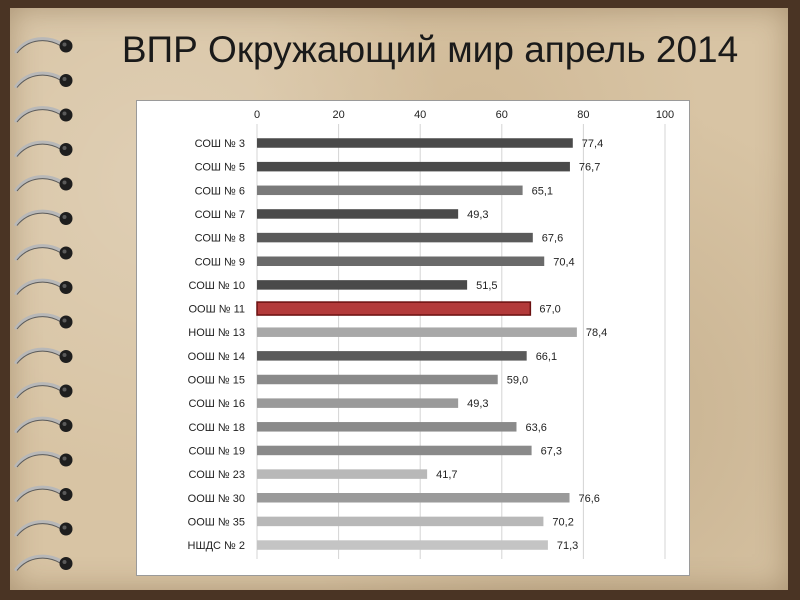 This screenshot has width=800, height=600. What do you see at coordinates (486, 286) in the screenshot?
I see `value-label: 51,5` at bounding box center [486, 286].